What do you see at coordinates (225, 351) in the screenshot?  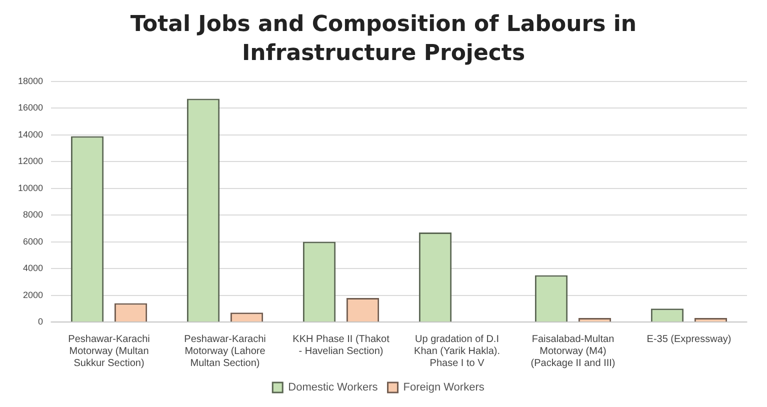 I see `x-tick-label: Peshawar-Karachi Motorway (Lahore Multan Section)` at bounding box center [225, 351].